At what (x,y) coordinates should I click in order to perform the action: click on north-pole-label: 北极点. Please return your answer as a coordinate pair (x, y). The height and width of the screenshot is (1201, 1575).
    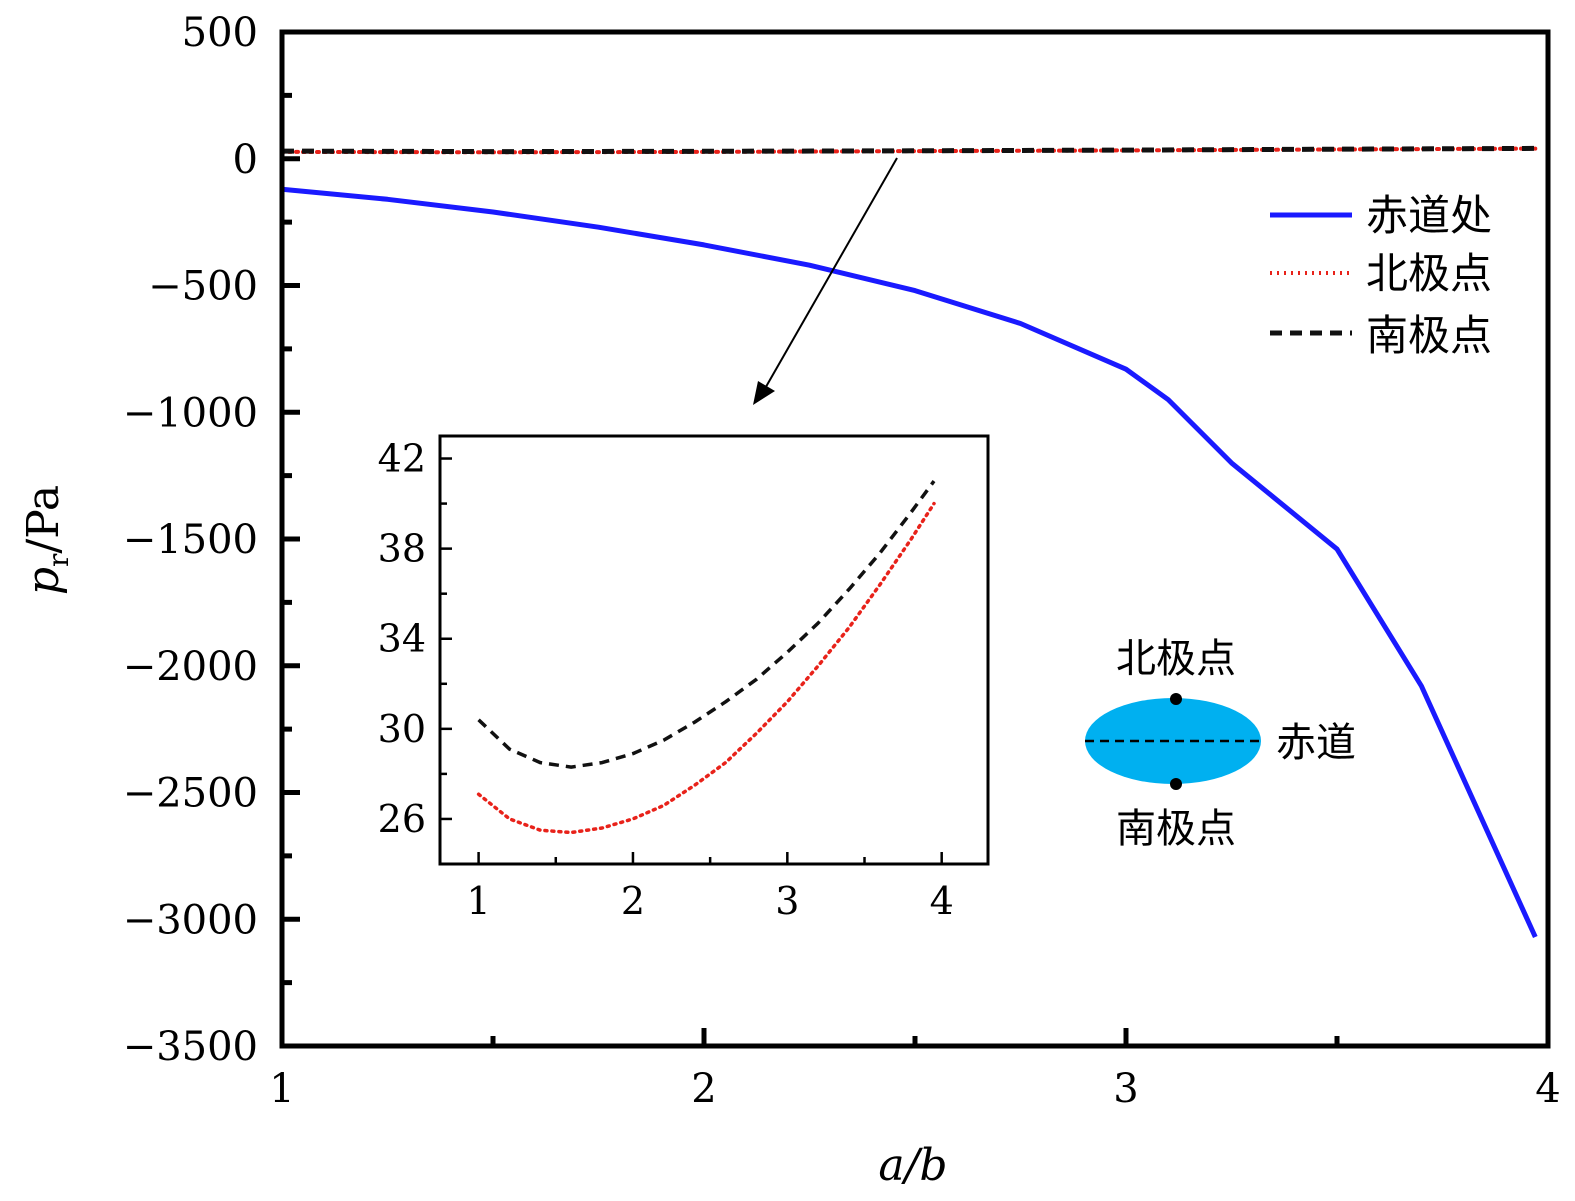
    Looking at the image, I should click on (1176, 659).